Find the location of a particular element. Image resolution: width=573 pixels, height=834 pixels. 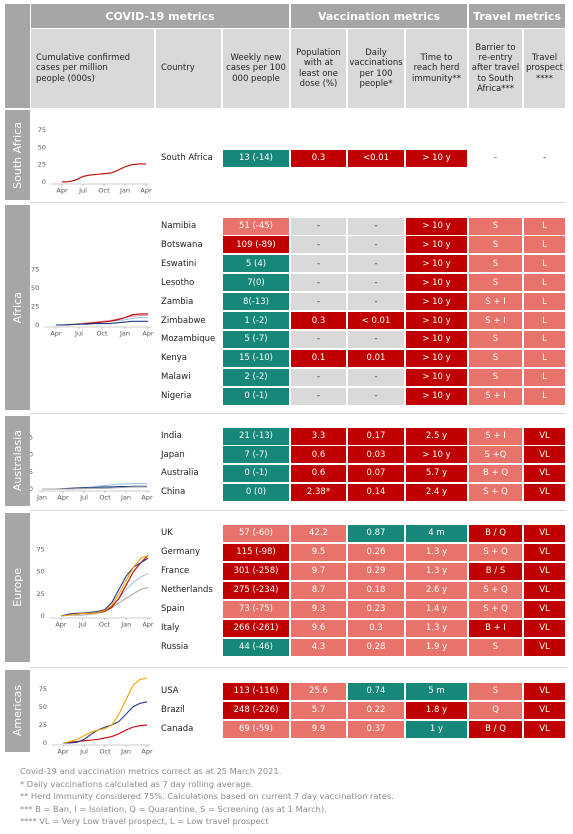

region-label: Americas is located at coordinates (17, 711).